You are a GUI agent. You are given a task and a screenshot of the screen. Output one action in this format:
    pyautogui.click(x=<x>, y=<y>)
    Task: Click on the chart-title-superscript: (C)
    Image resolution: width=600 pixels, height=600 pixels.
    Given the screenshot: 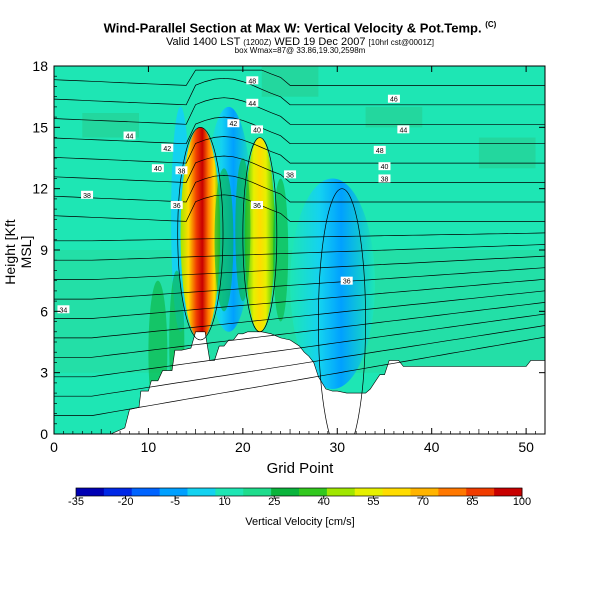 What is the action you would take?
    pyautogui.click(x=491, y=24)
    